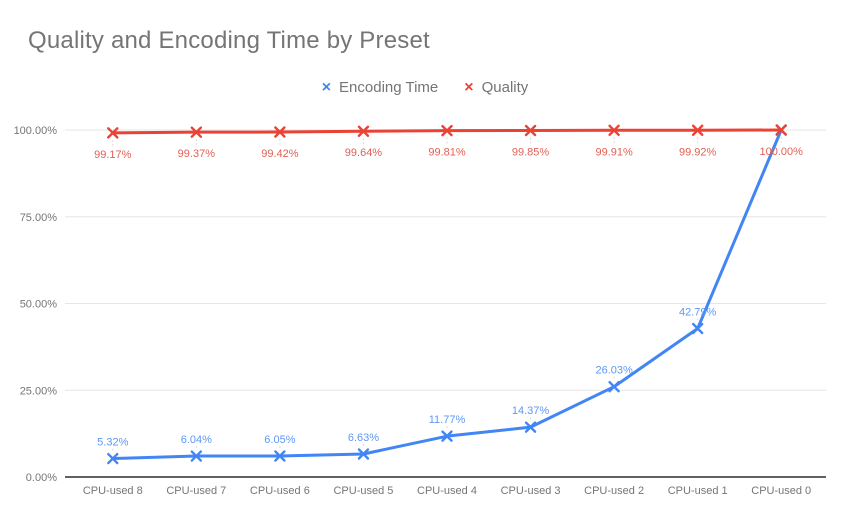 This screenshot has height=525, width=850. I want to click on data-label-quality: 99.81%, so click(447, 153).